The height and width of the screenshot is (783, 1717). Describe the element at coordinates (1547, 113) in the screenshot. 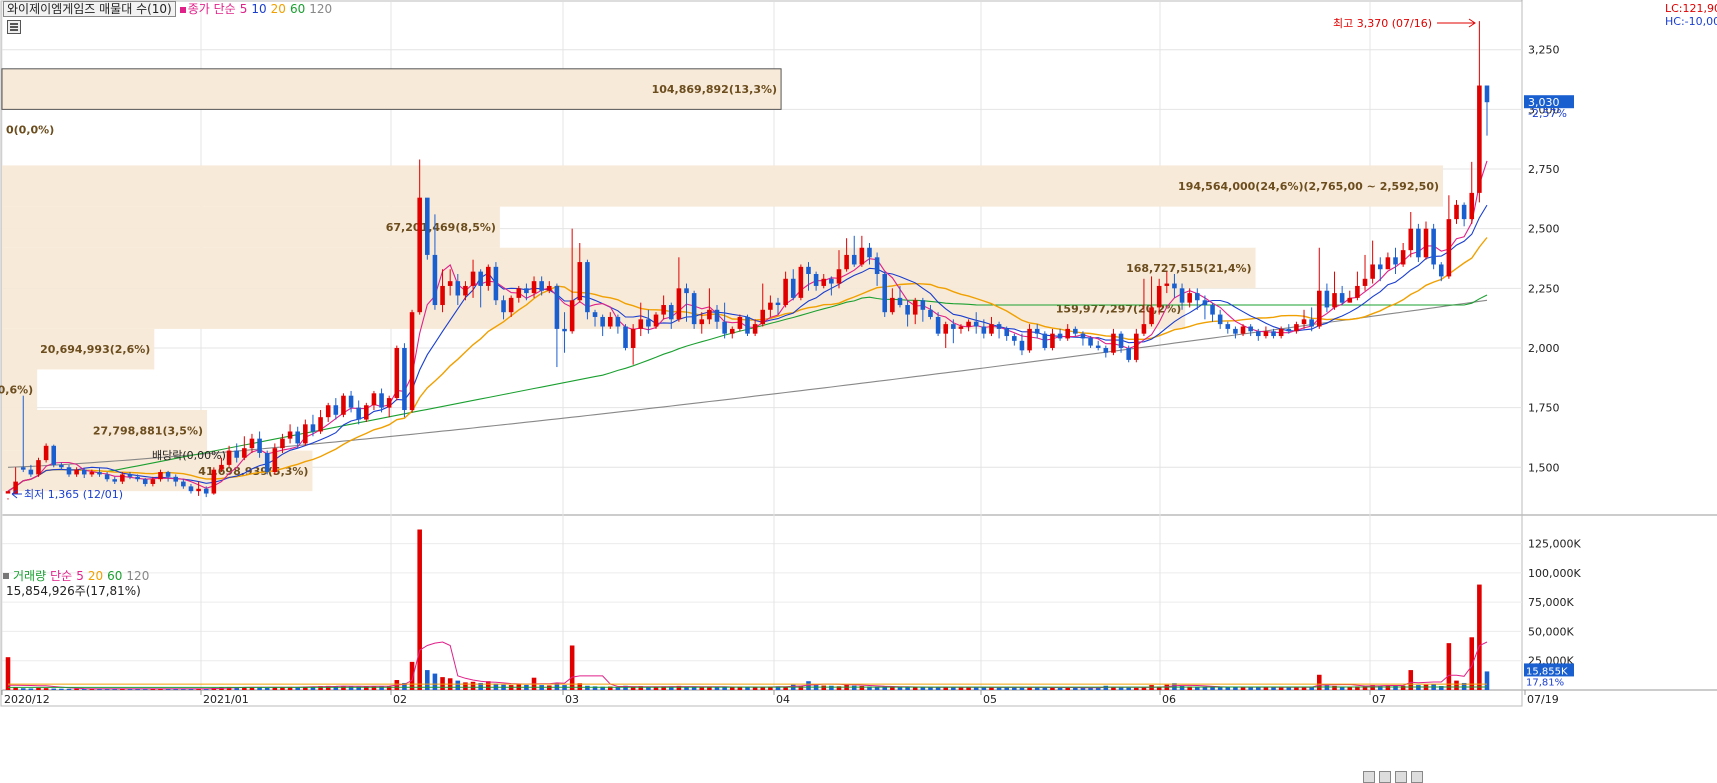

I see `current-change-label: -2,57%` at that location.